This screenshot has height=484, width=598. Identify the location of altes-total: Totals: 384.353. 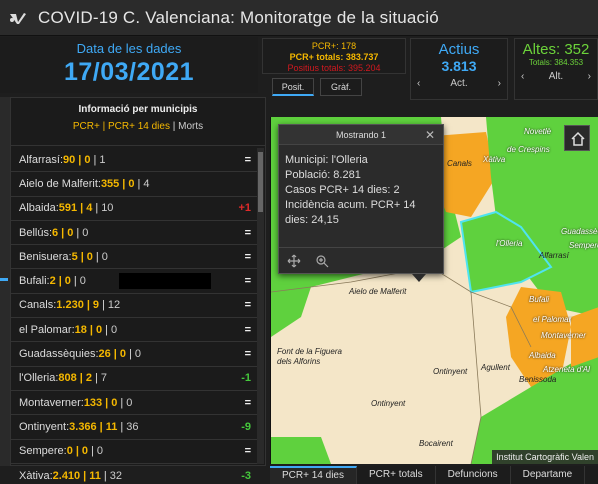
(556, 62).